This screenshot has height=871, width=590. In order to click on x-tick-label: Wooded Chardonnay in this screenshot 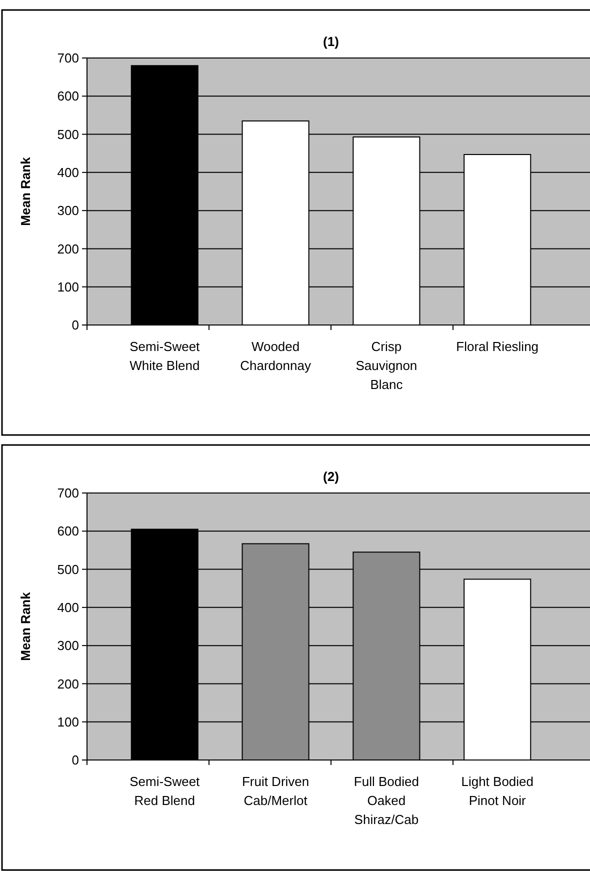, I will do `click(276, 356)`.